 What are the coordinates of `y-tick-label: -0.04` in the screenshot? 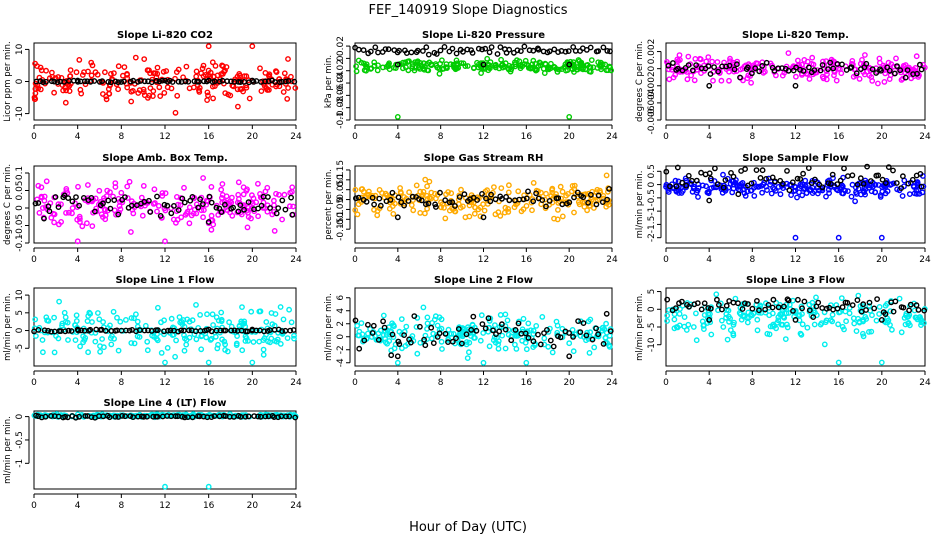 It's located at (341, 83).